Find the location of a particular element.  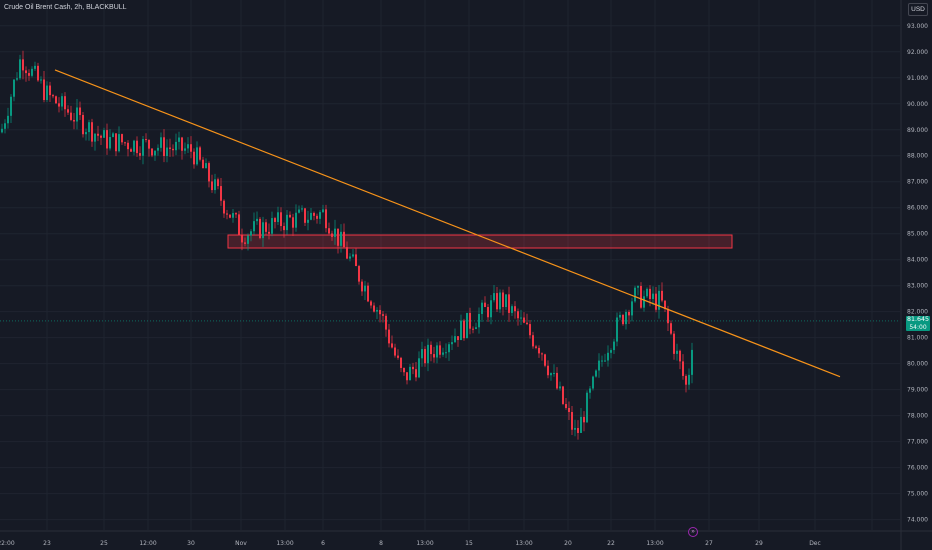

last-price-value: 81.645 is located at coordinates (918, 319).